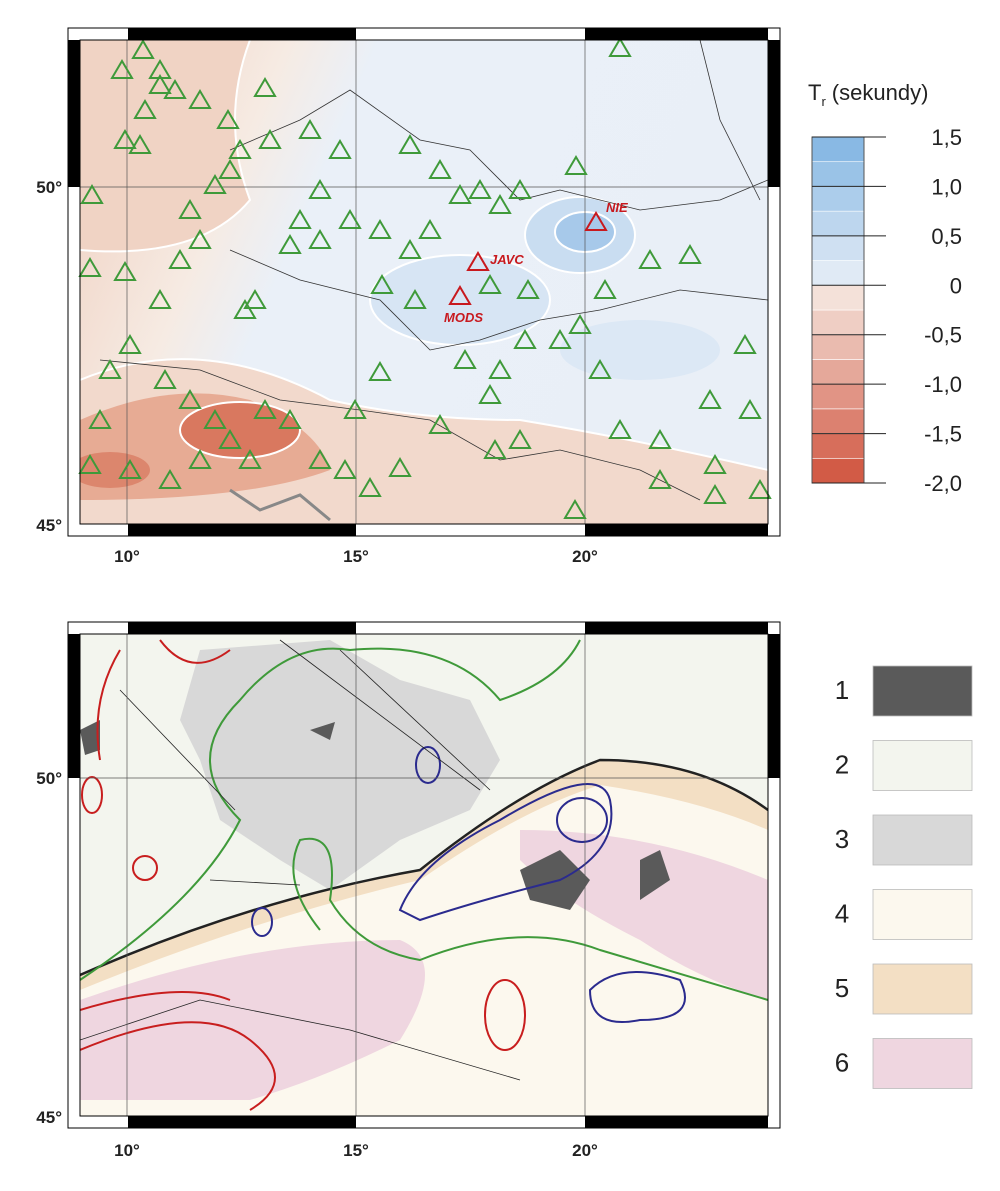 This screenshot has height=1191, width=1000. What do you see at coordinates (507, 259) in the screenshot?
I see `station-label: JAVC` at bounding box center [507, 259].